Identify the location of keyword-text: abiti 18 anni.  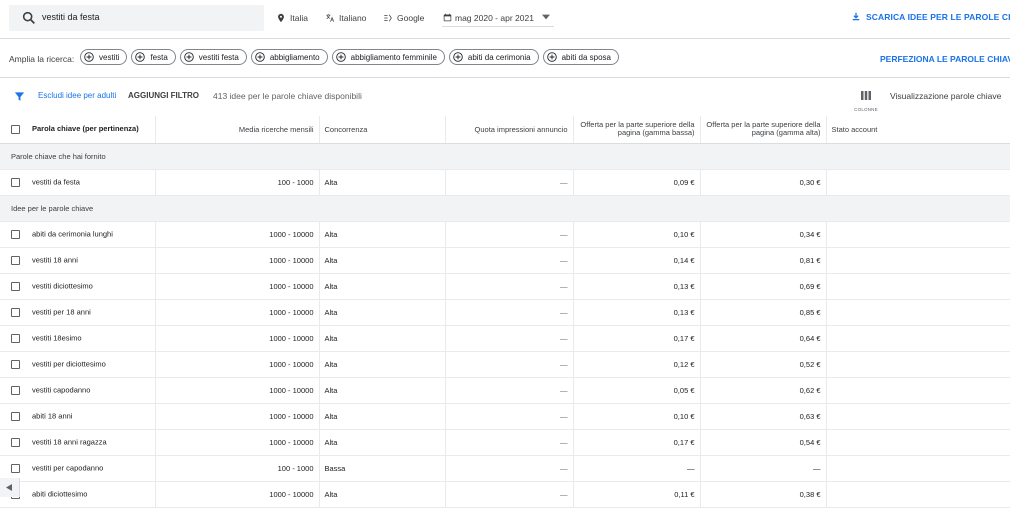
(52, 416).